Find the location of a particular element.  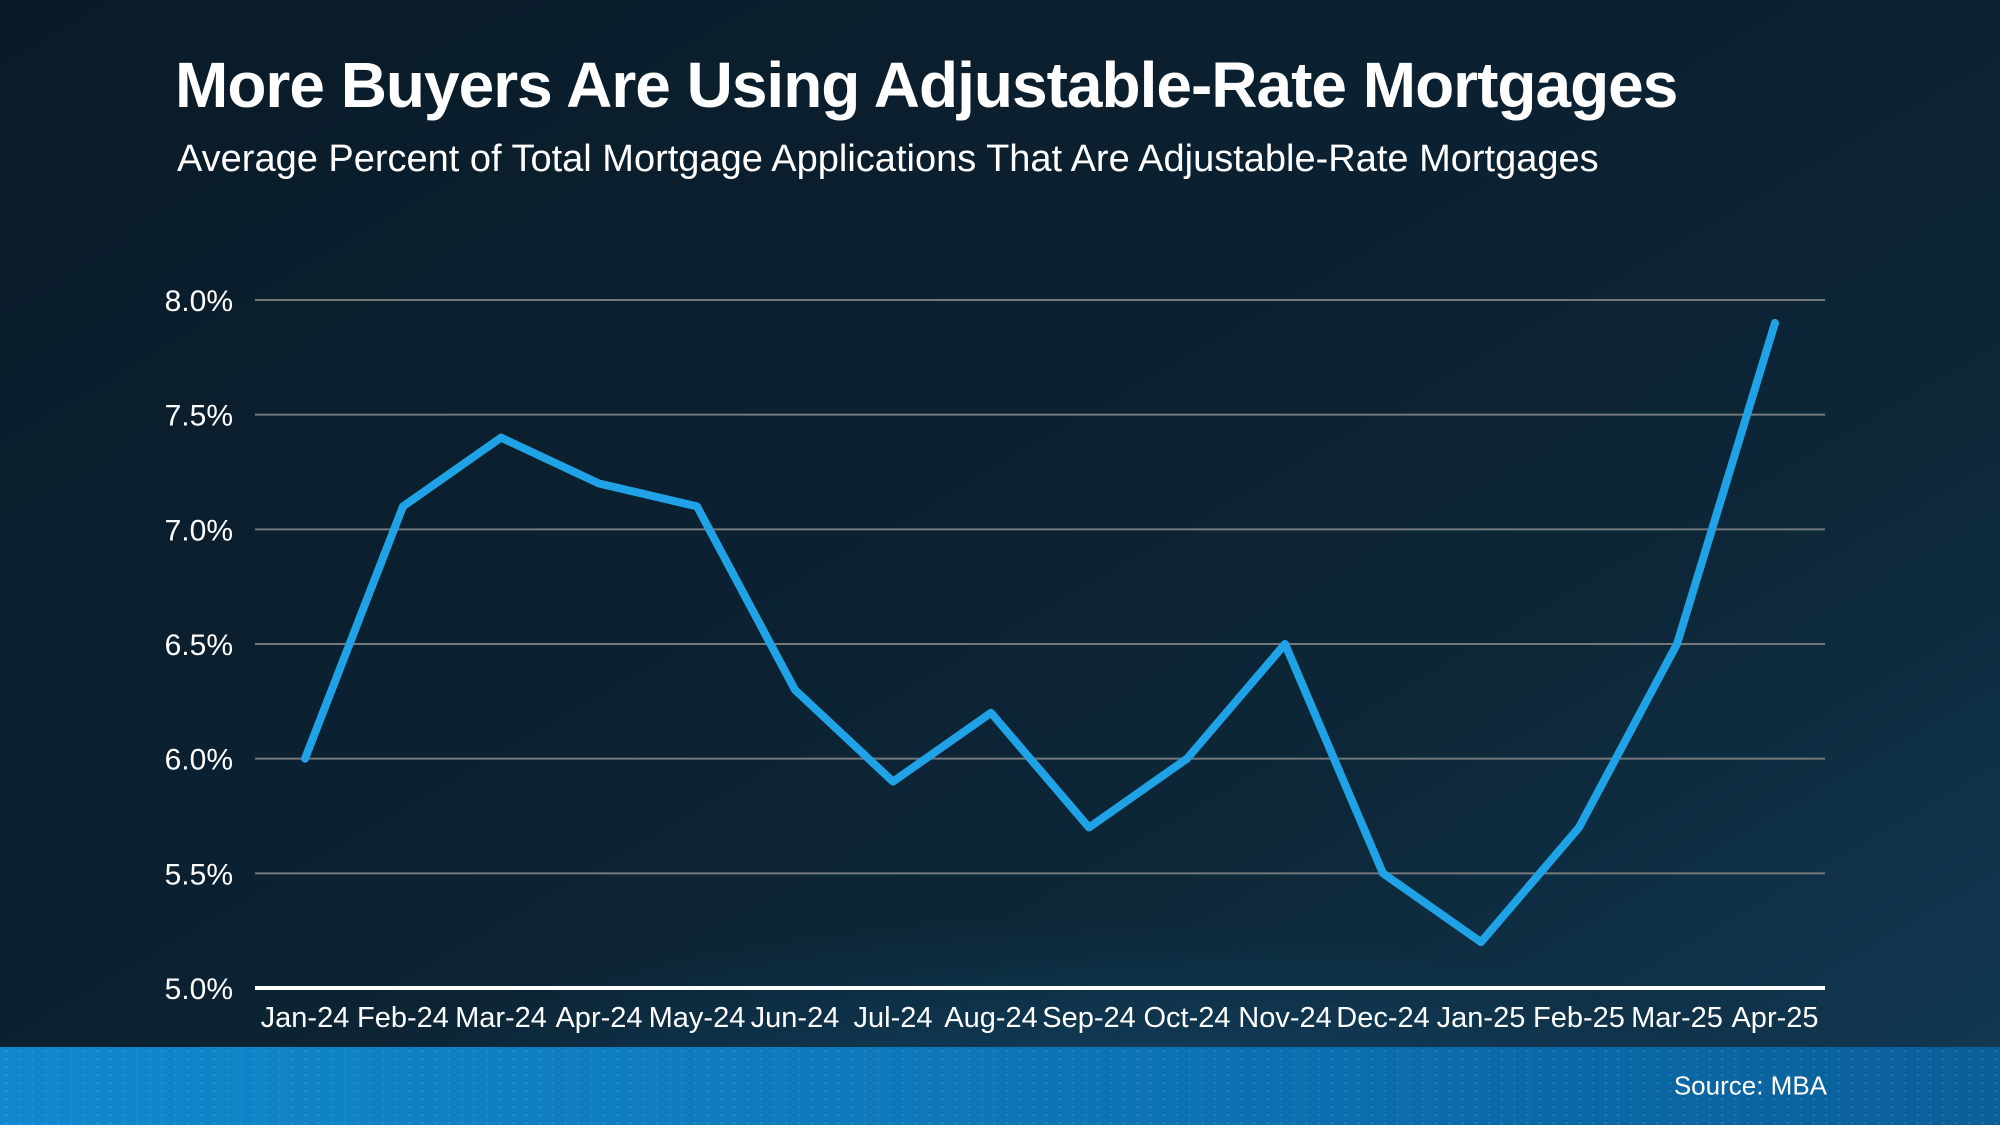

x-tick-label: Apr-25 is located at coordinates (1774, 1018).